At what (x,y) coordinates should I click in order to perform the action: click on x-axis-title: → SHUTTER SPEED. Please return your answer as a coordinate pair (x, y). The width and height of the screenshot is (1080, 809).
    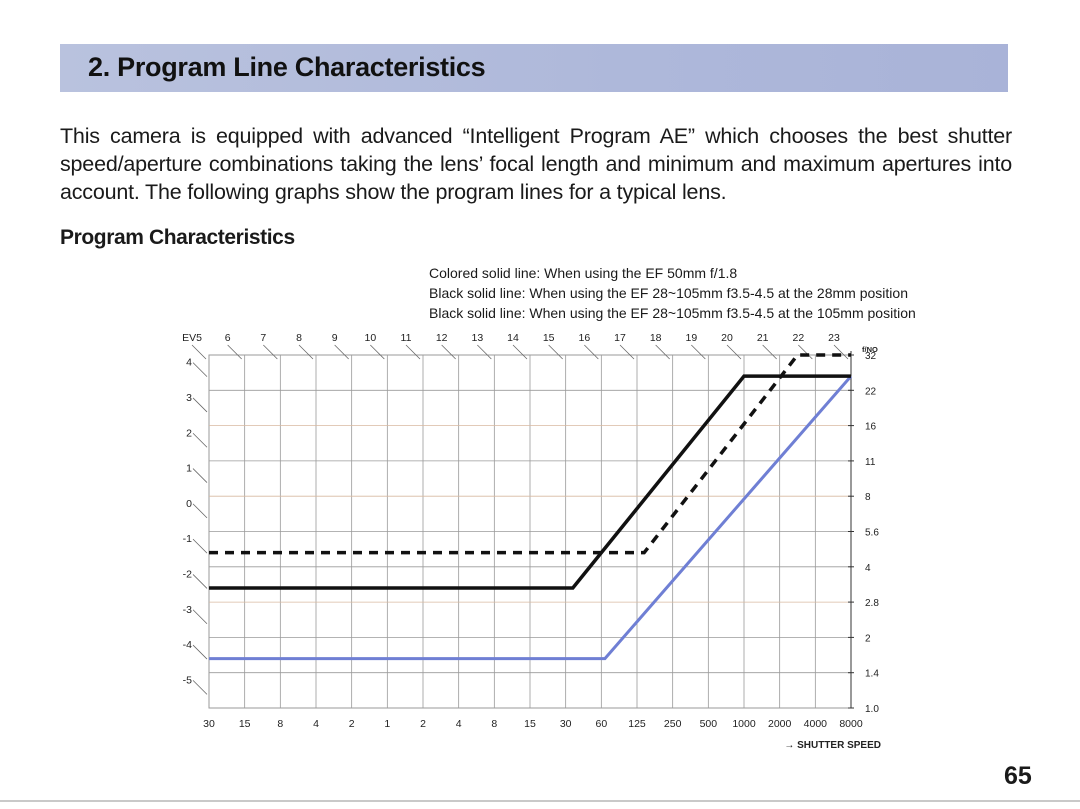
    Looking at the image, I should click on (832, 745).